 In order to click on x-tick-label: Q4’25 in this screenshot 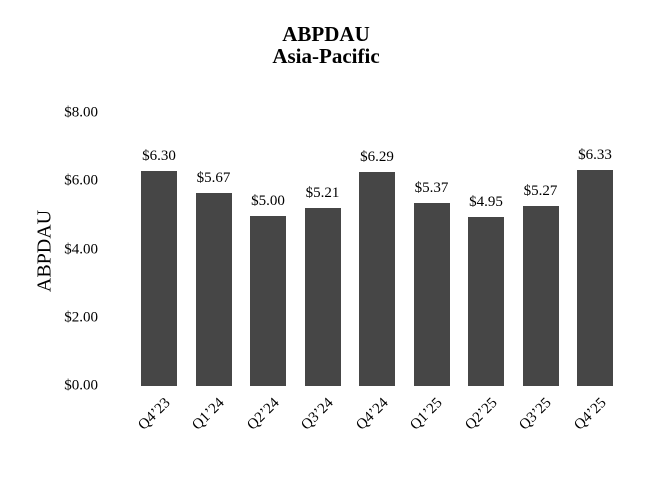, I will do `click(590, 414)`.